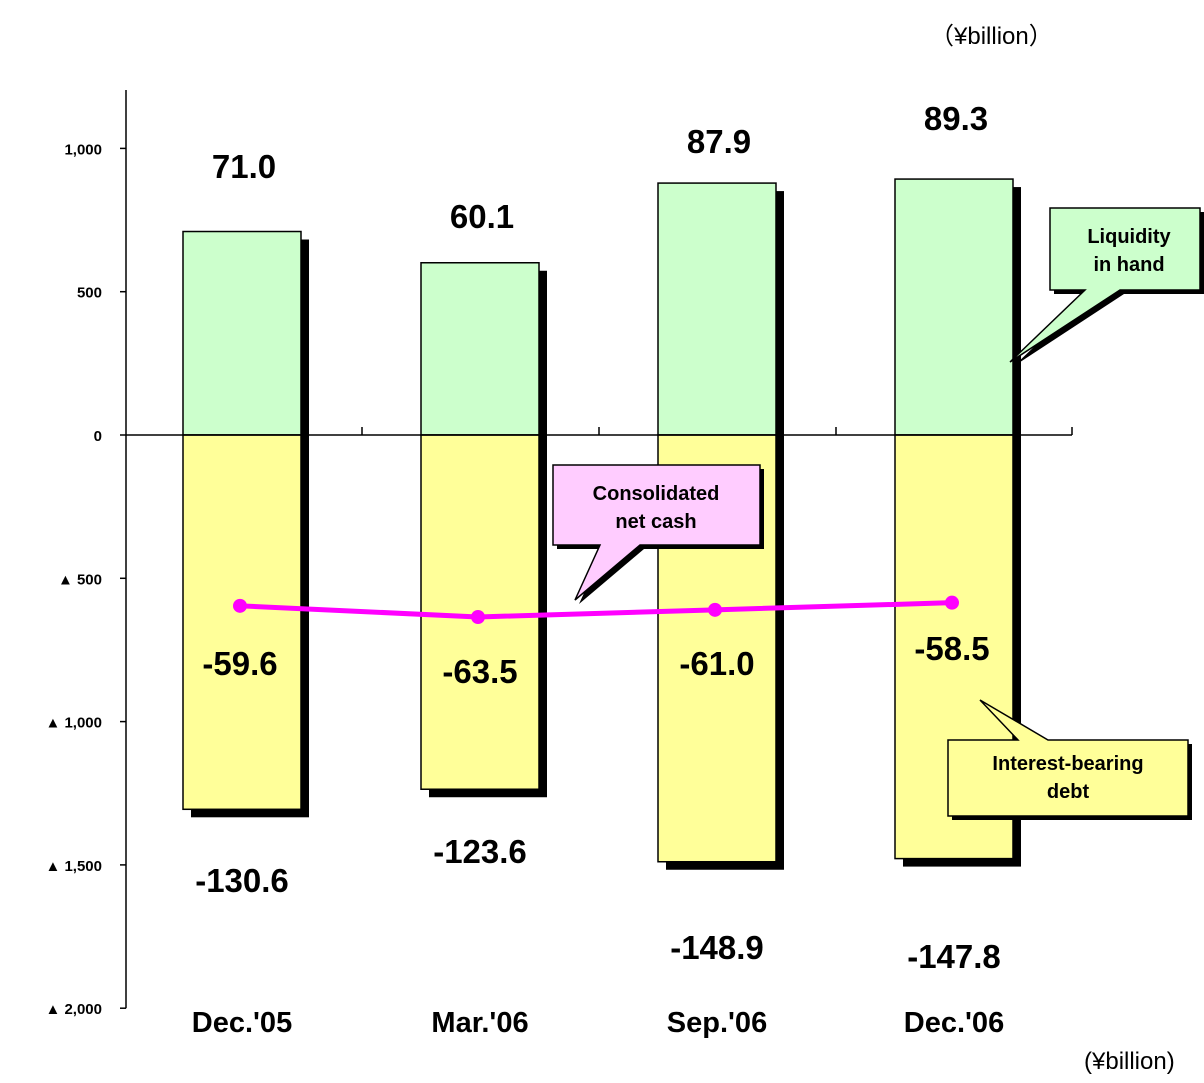 Image resolution: width=1204 pixels, height=1083 pixels. What do you see at coordinates (480, 851) in the screenshot?
I see `debt-value-label: -123.6` at bounding box center [480, 851].